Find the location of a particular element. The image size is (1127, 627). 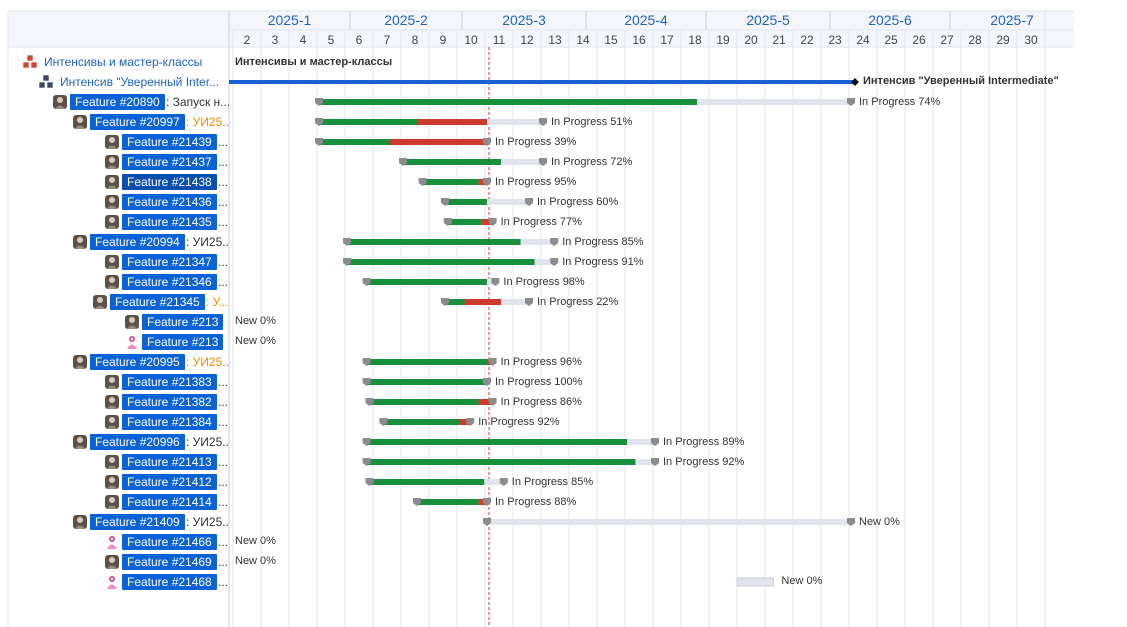

feature-id-chip: Feature #20997 is located at coordinates (137, 122).